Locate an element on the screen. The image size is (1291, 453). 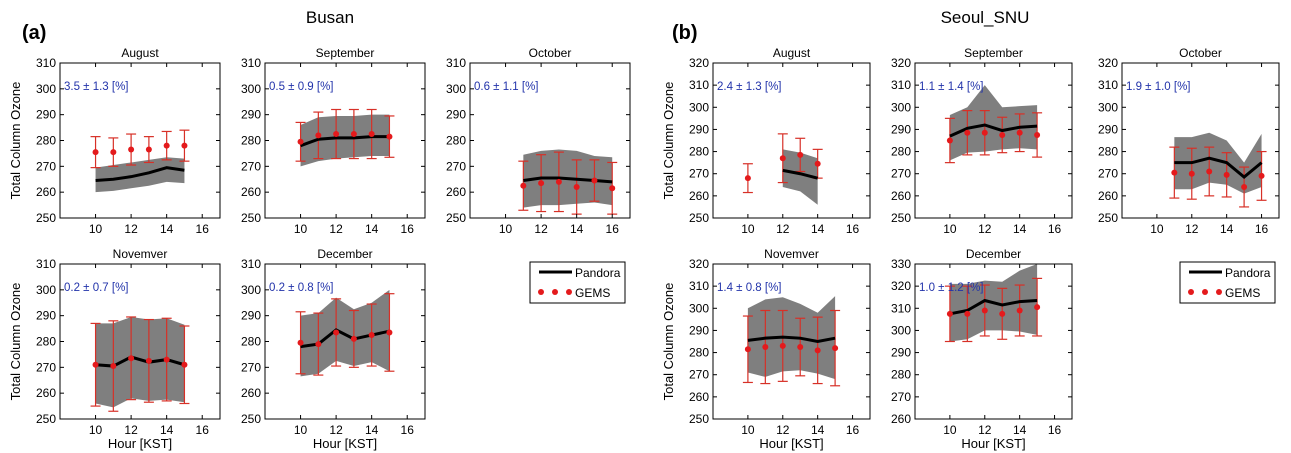
bias-annotation: 1.4 ± 0.8 [%] is located at coordinates (749, 288).